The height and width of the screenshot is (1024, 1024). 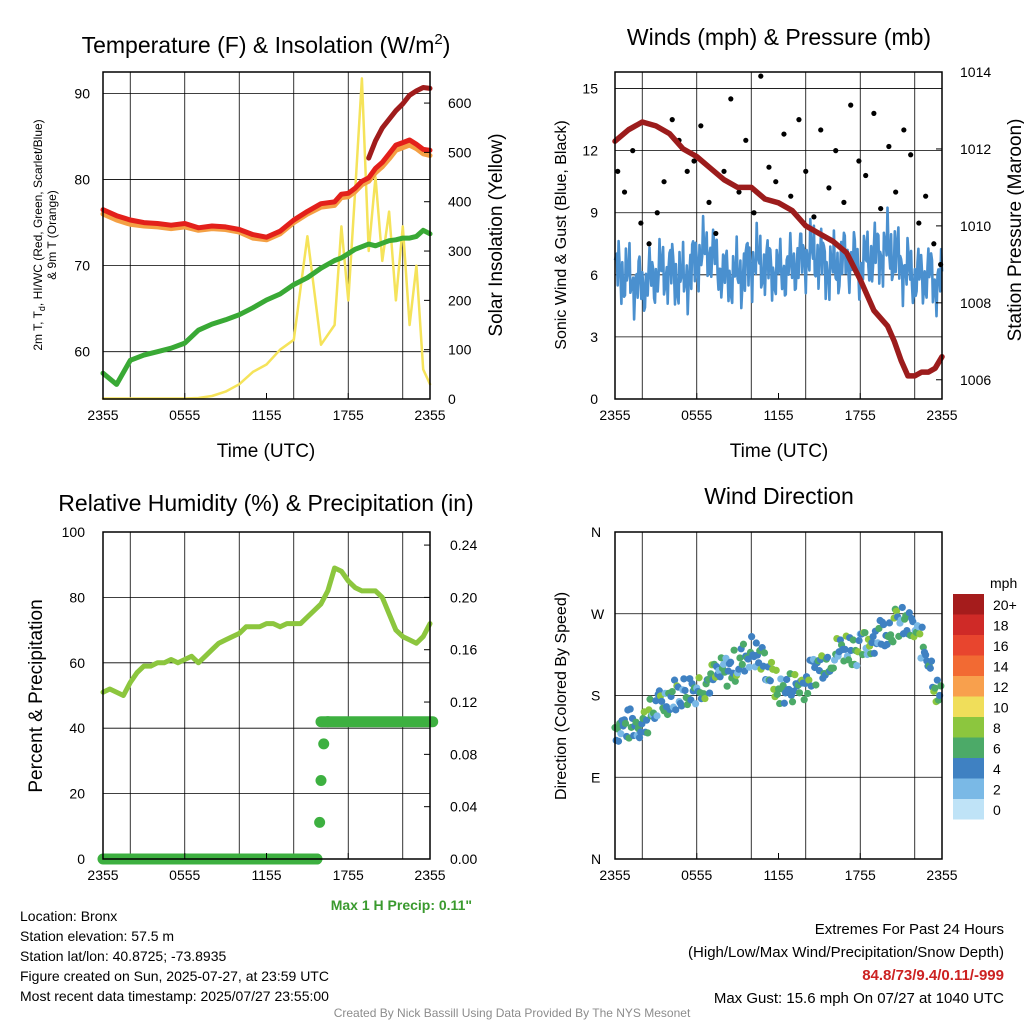 What do you see at coordinates (1001, 687) in the screenshot?
I see `colorbar-label: 12` at bounding box center [1001, 687].